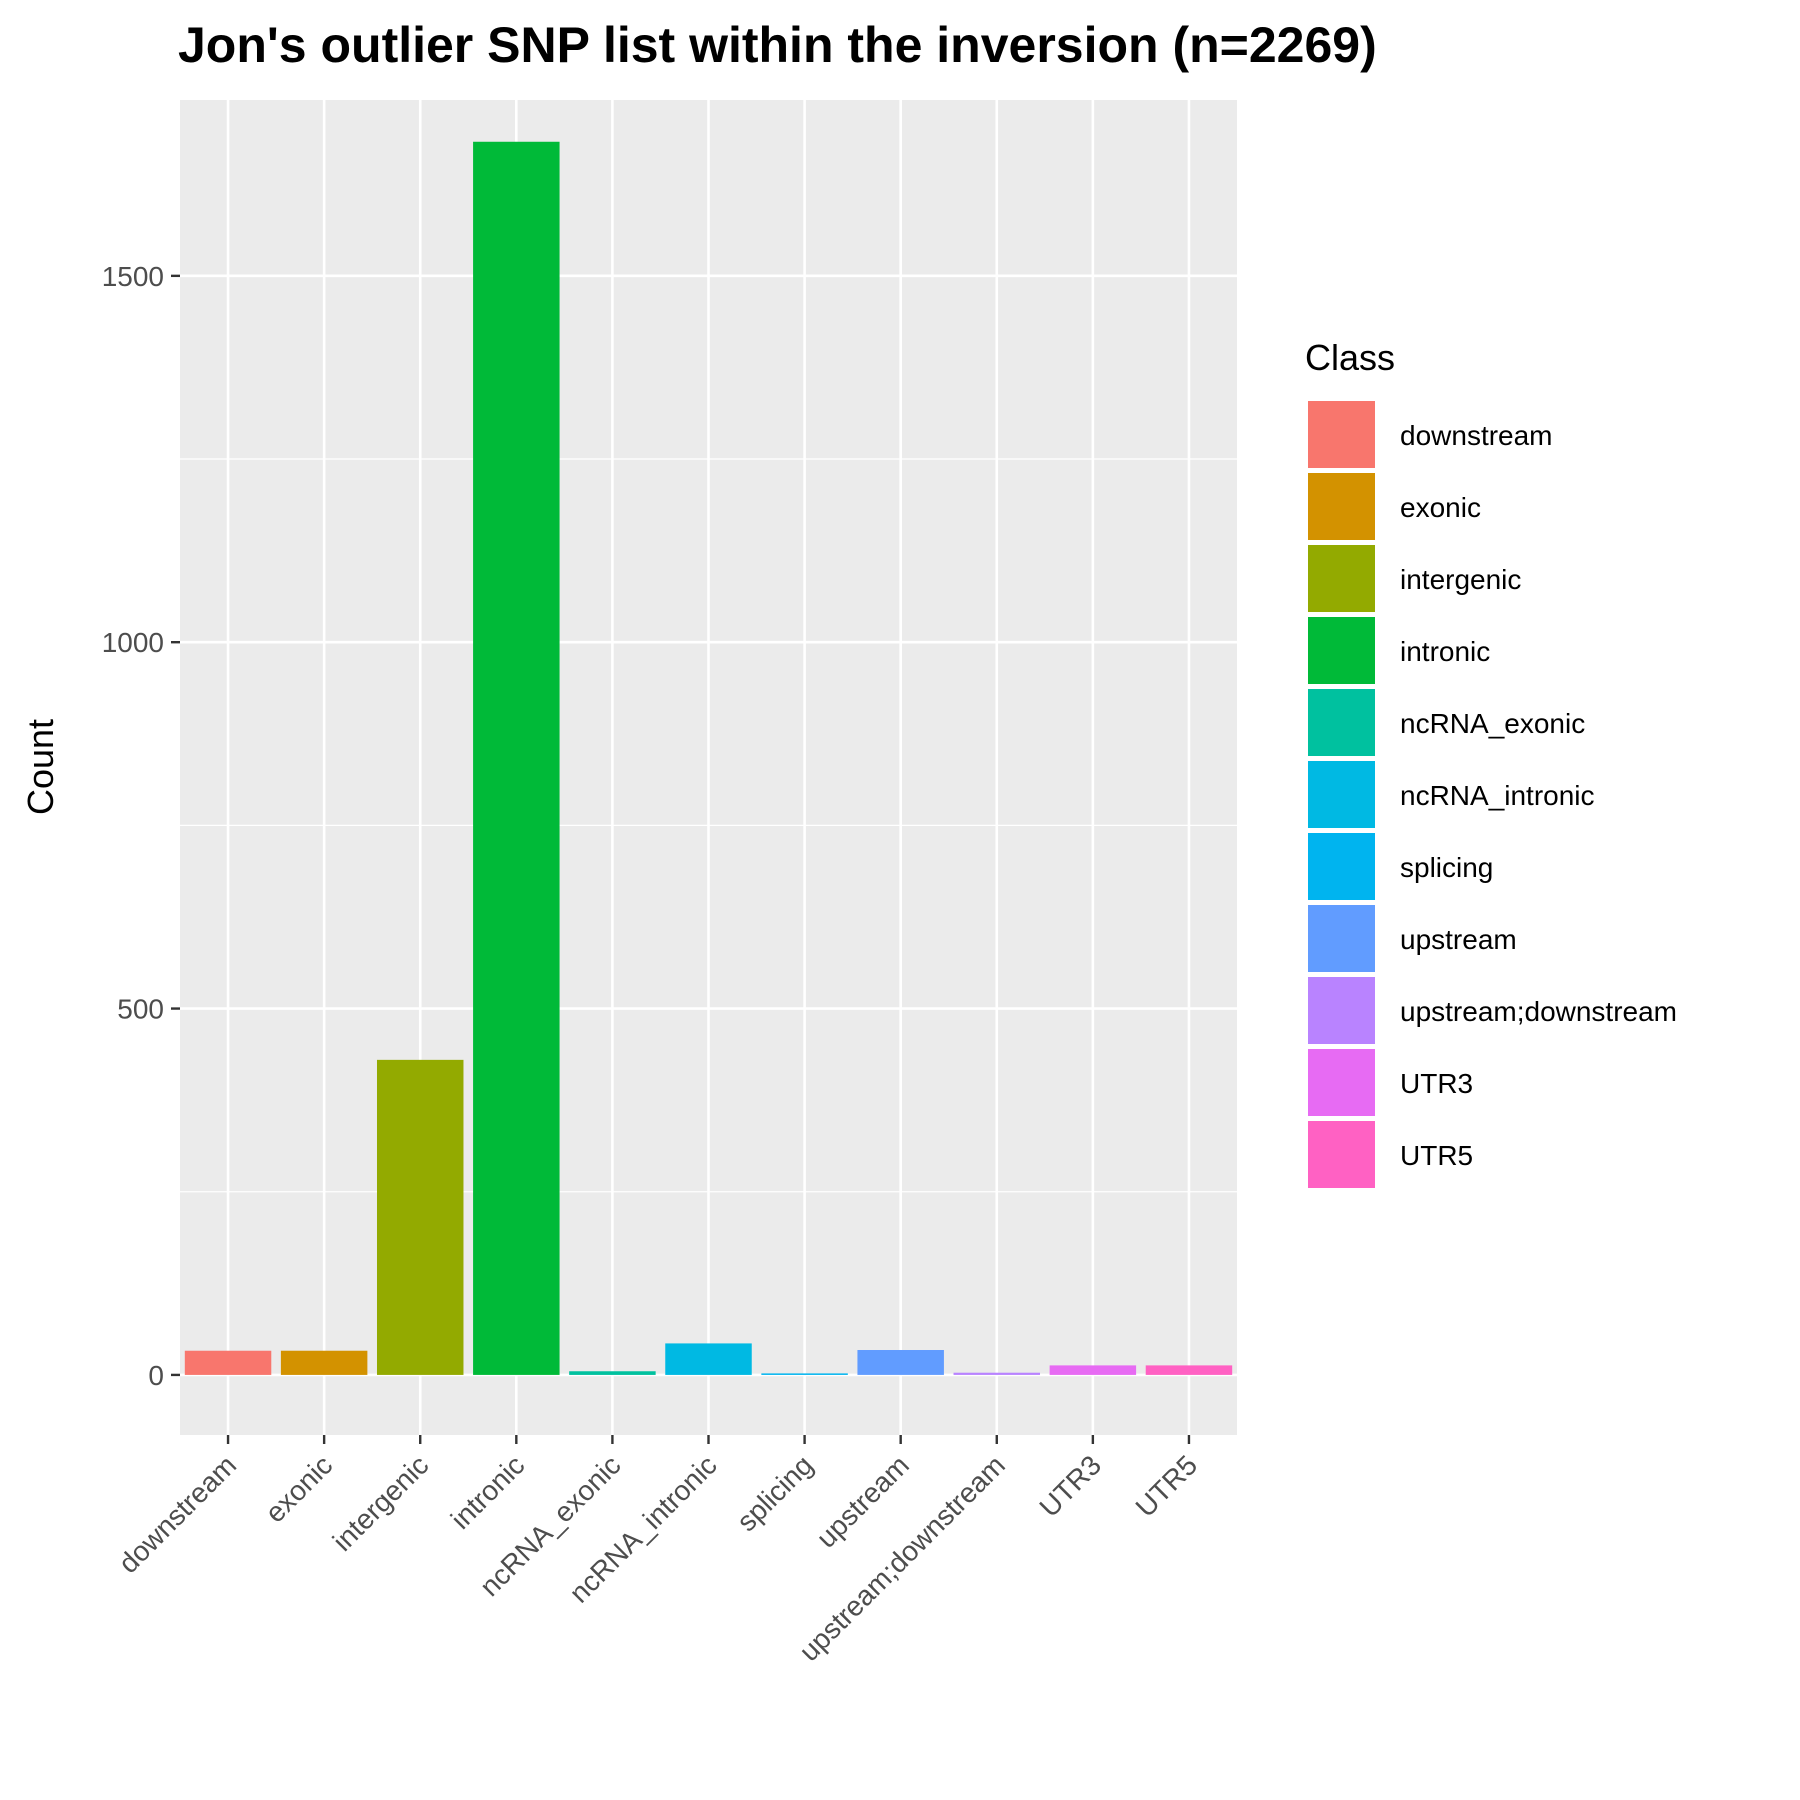 The image size is (1800, 1800). What do you see at coordinates (133, 642) in the screenshot?
I see `y-tick-label: 1000` at bounding box center [133, 642].